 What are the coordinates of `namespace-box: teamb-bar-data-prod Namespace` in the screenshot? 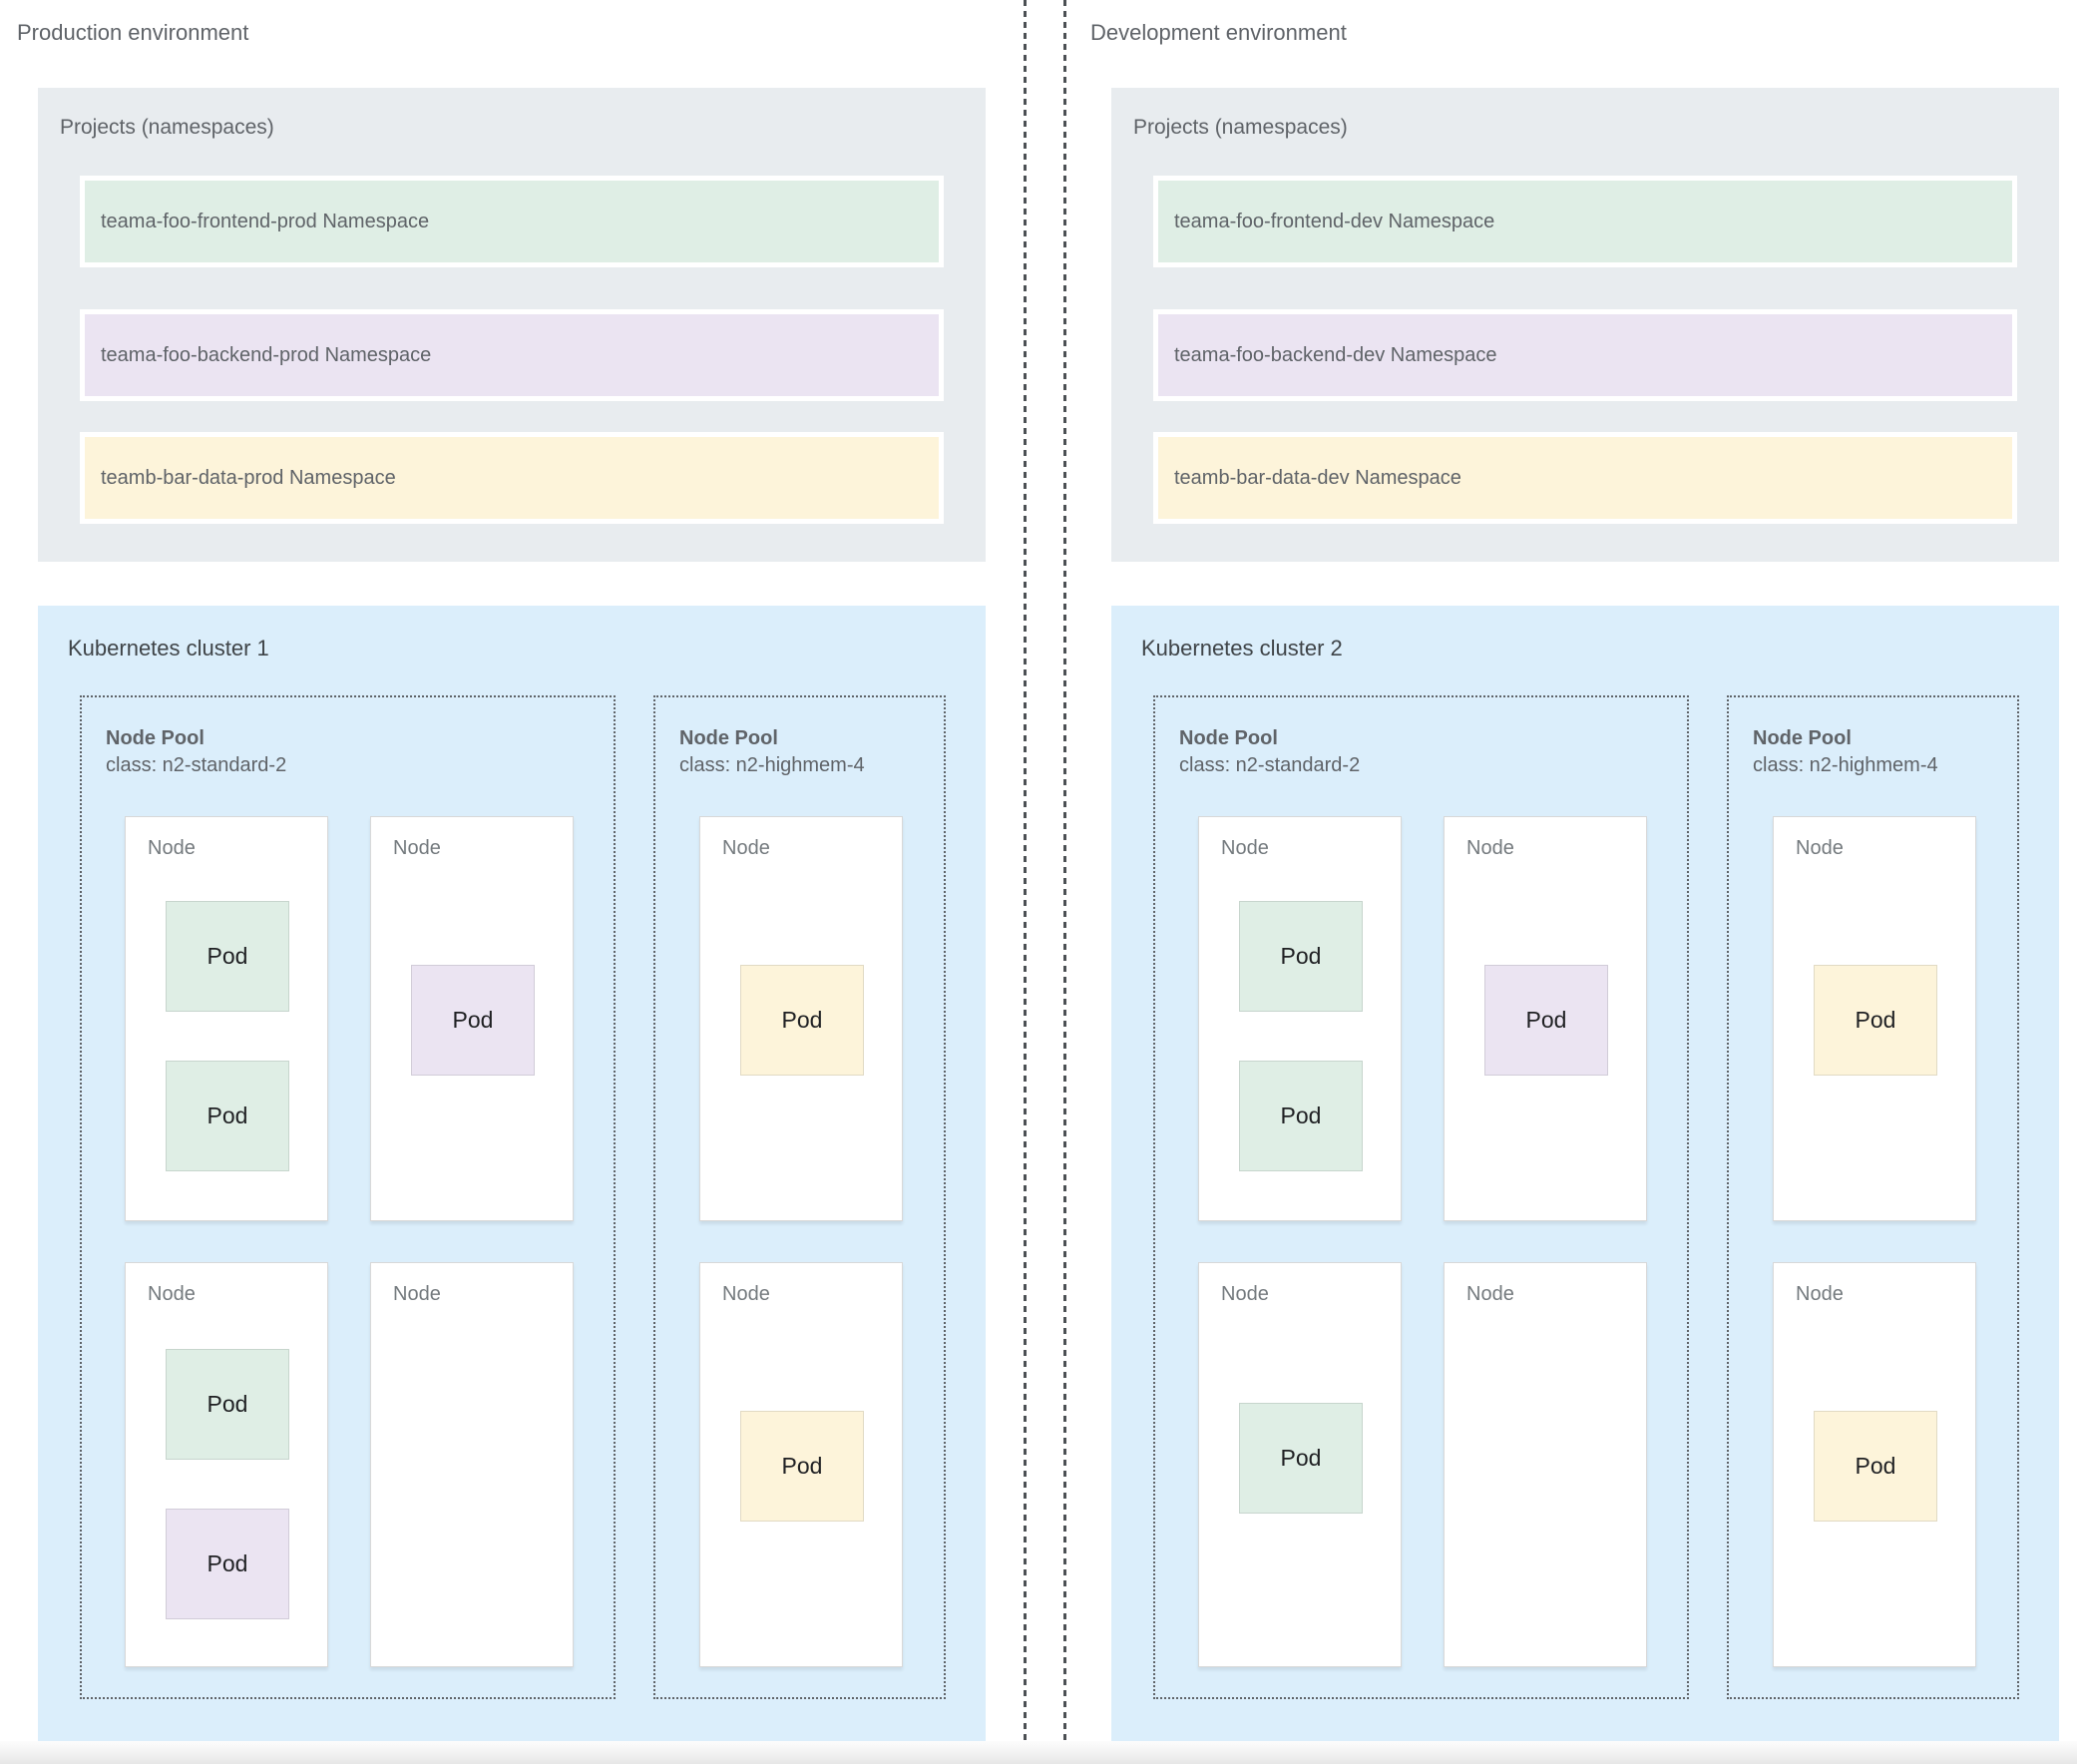 It's located at (512, 478).